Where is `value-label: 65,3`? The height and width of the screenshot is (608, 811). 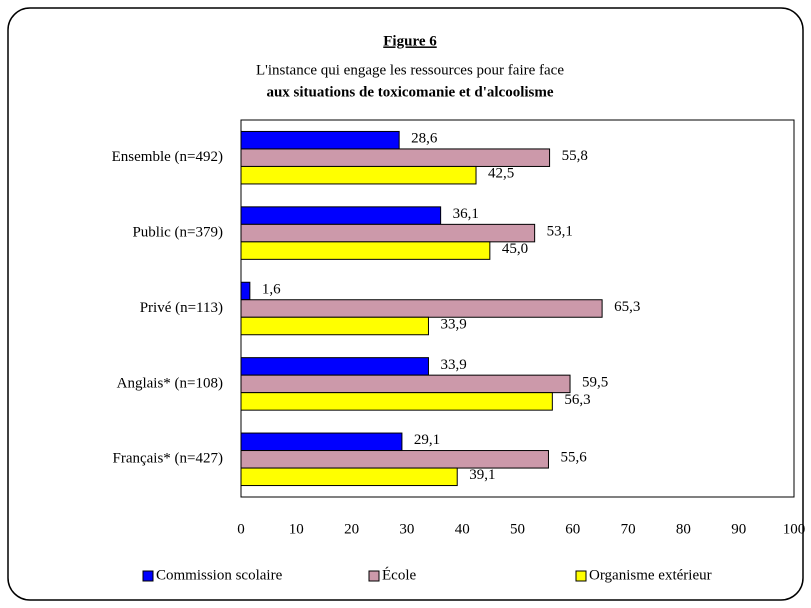 value-label: 65,3 is located at coordinates (627, 307).